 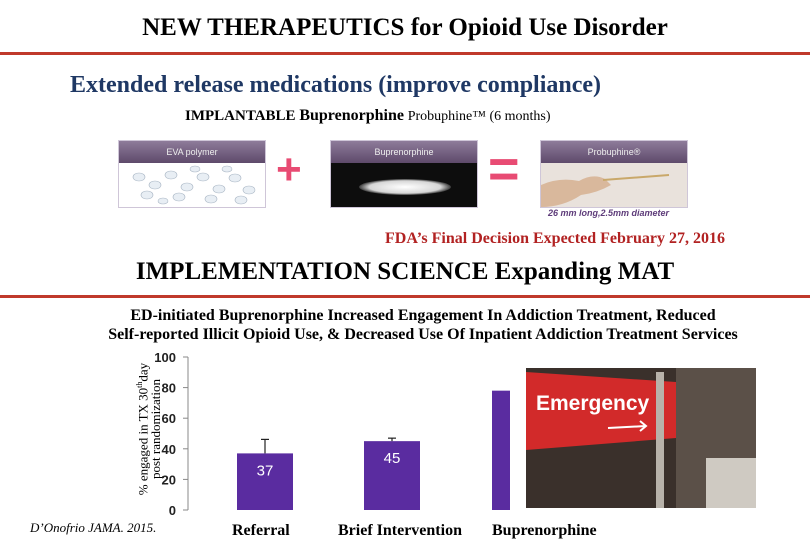 I want to click on bar-referral, so click(x=265, y=481).